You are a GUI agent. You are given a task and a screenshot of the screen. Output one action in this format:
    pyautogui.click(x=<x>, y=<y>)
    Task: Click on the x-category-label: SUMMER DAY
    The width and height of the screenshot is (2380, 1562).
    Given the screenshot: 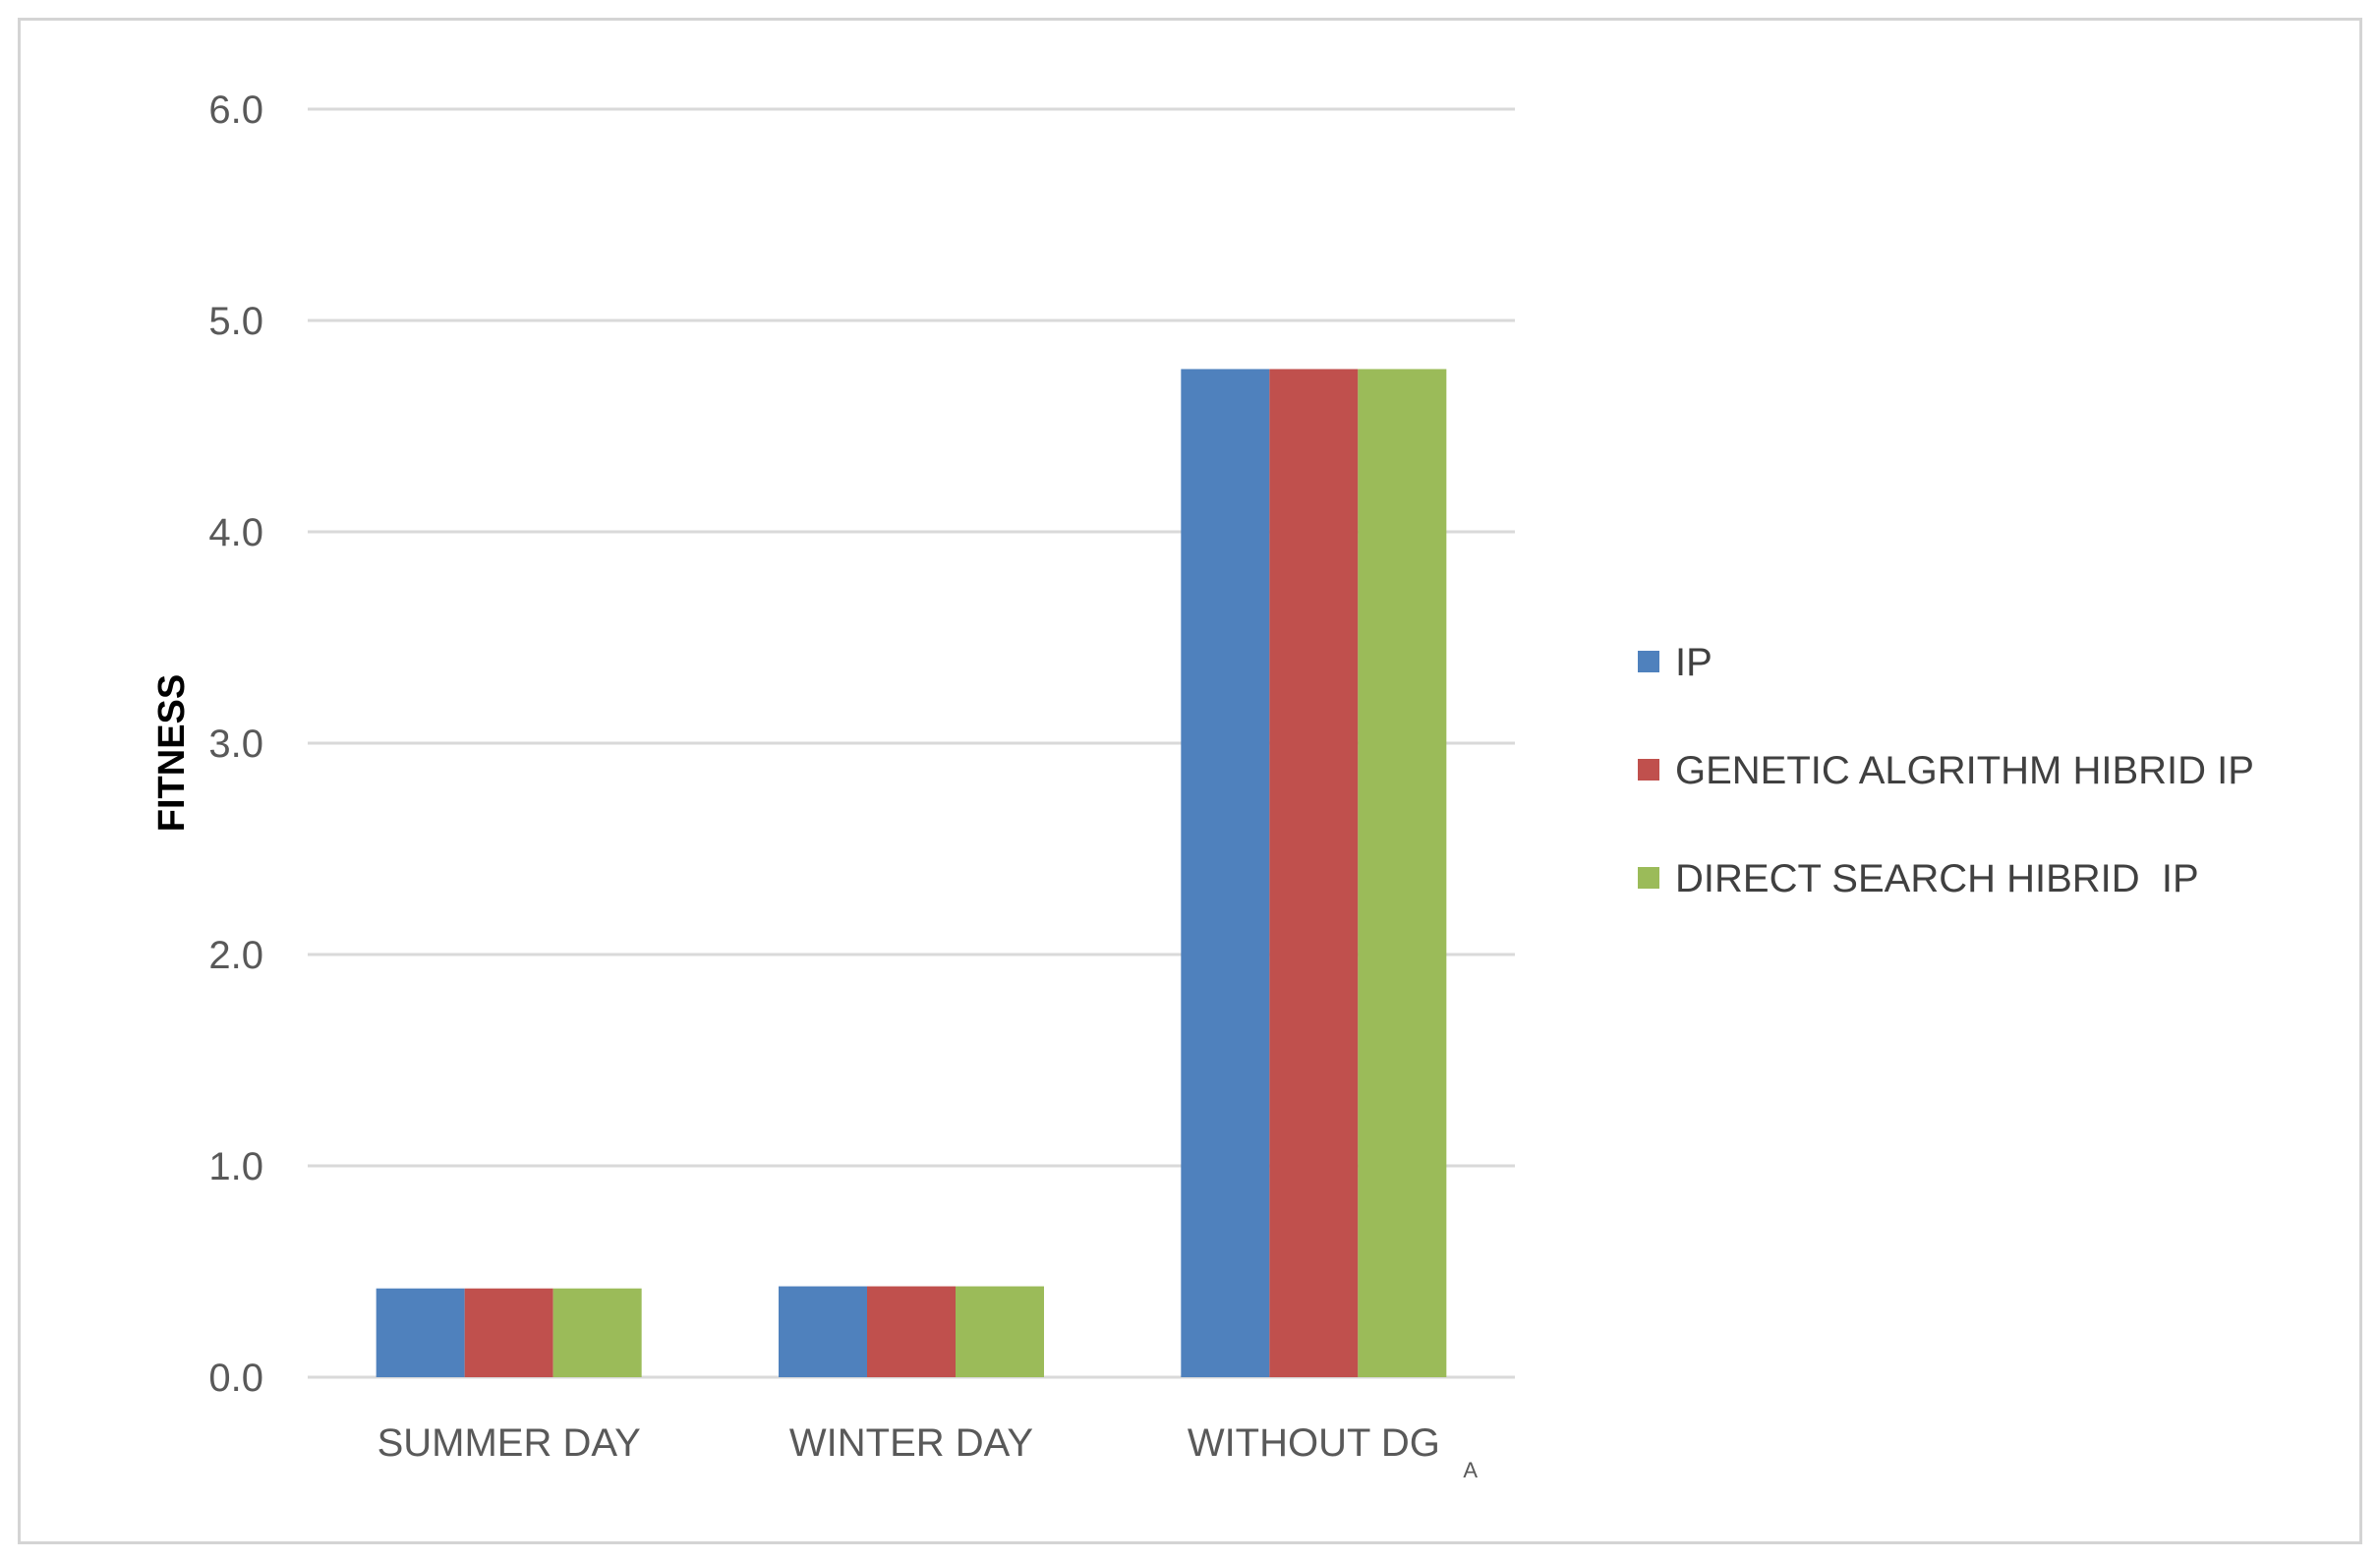 What is the action you would take?
    pyautogui.click(x=509, y=1443)
    